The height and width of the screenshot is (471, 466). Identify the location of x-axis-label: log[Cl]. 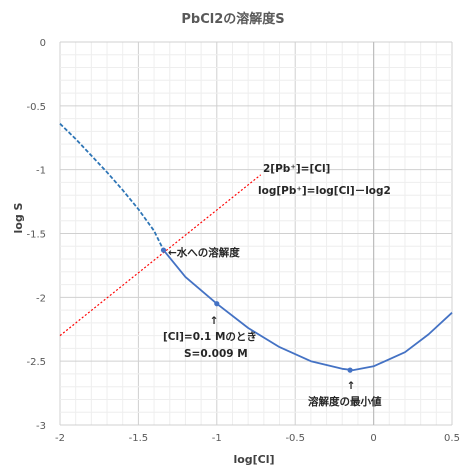
(253, 459).